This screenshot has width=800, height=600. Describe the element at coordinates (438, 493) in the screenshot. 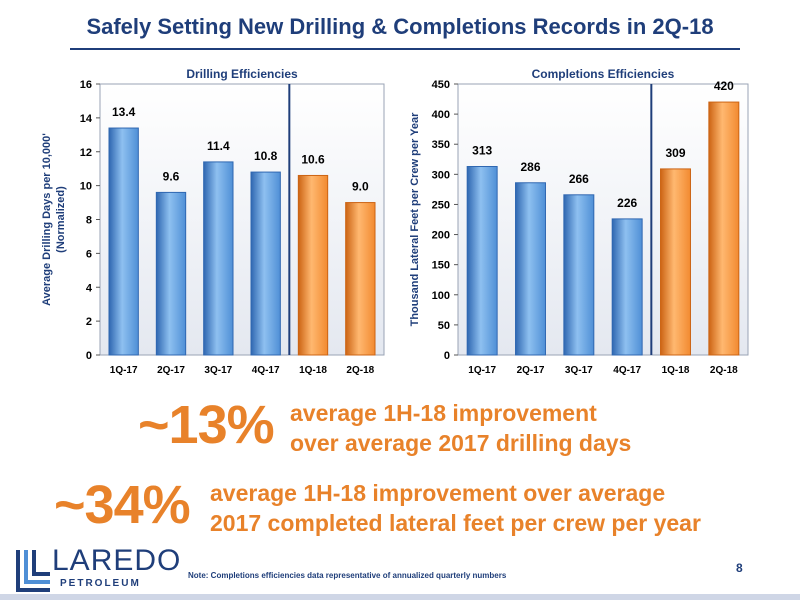

I see `stat-completions-line1: average 1H-18 improvement over average` at that location.